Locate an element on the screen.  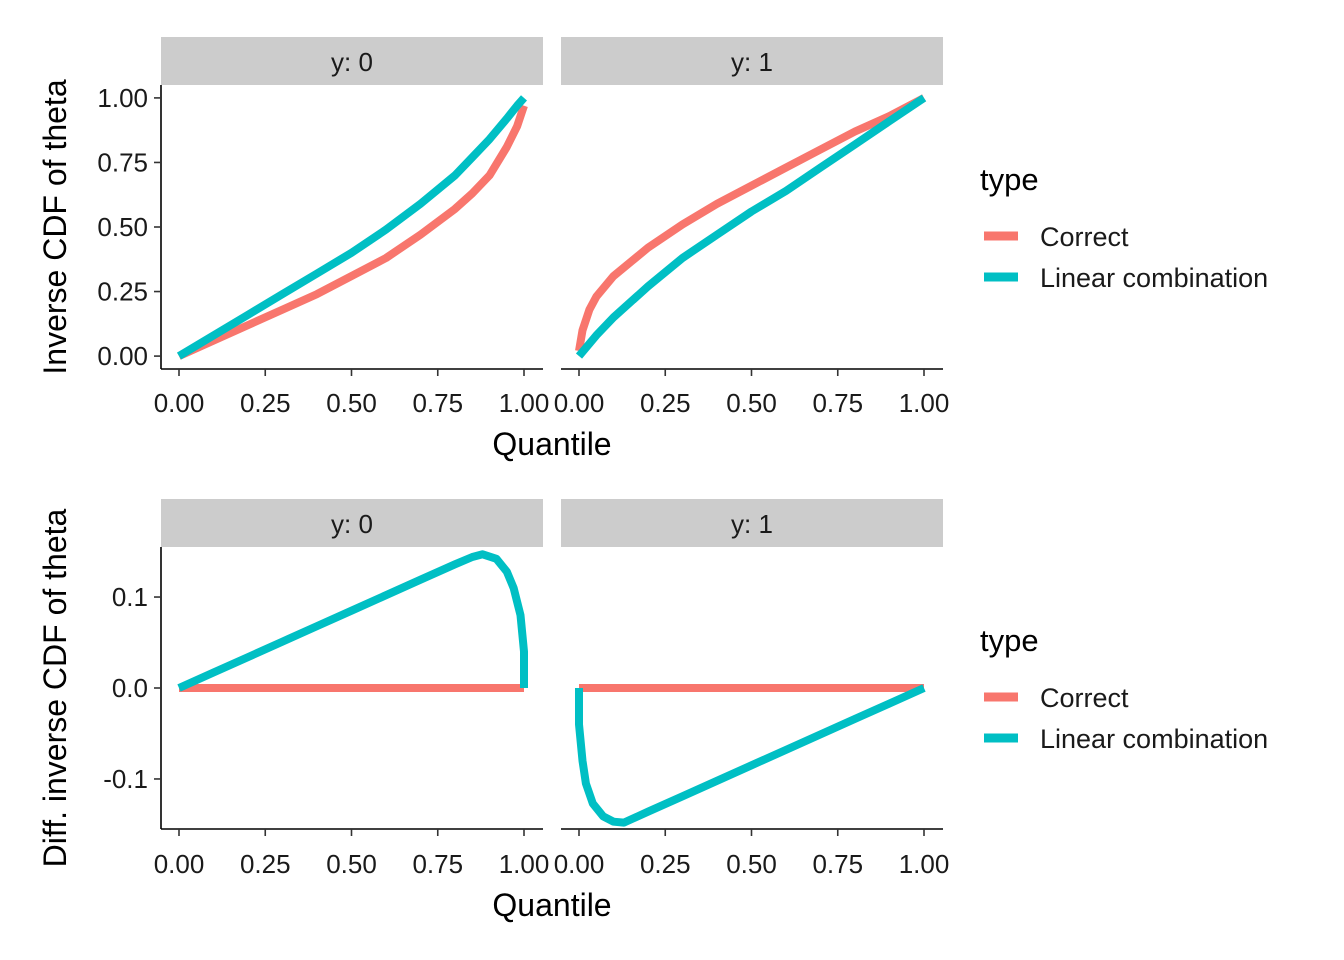
y-tick-label: -0.1 is located at coordinates (125, 779).